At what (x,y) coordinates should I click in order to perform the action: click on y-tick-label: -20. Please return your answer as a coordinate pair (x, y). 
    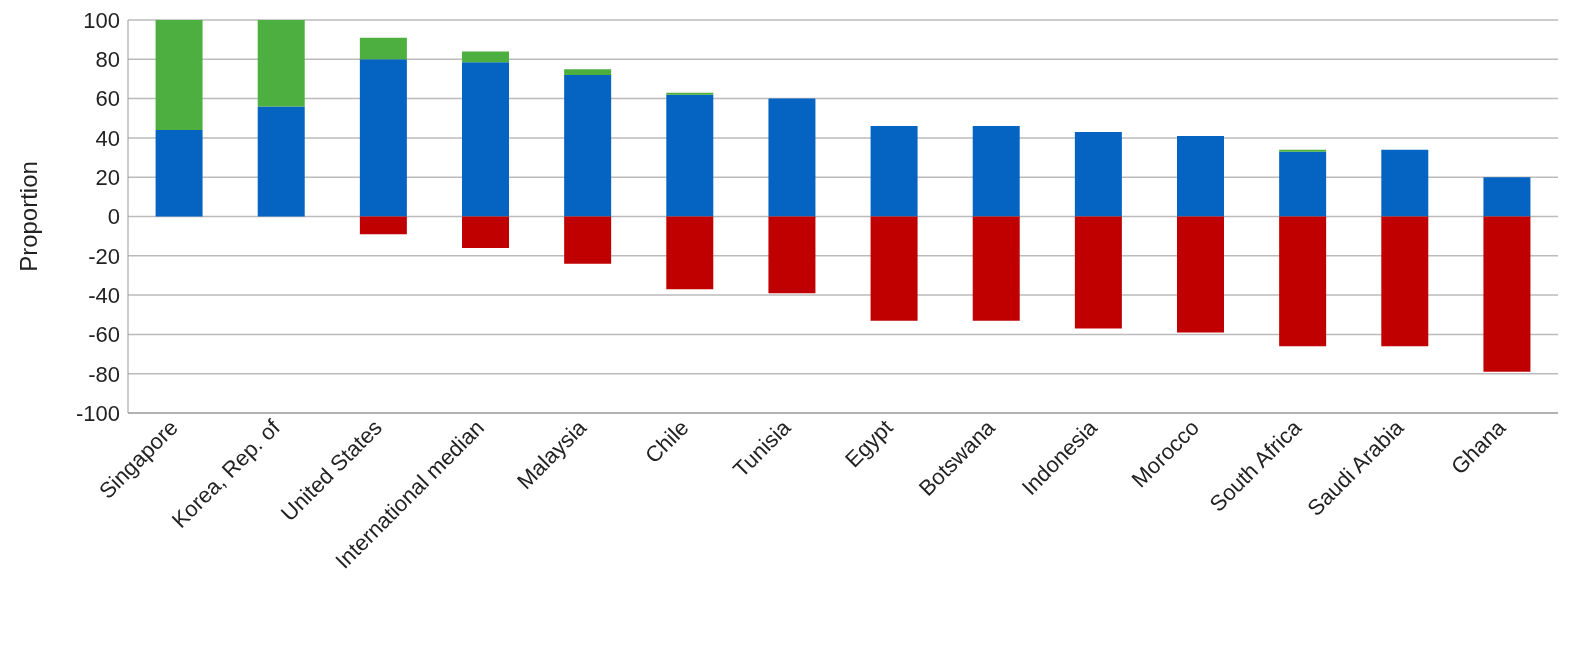
    Looking at the image, I should click on (104, 256).